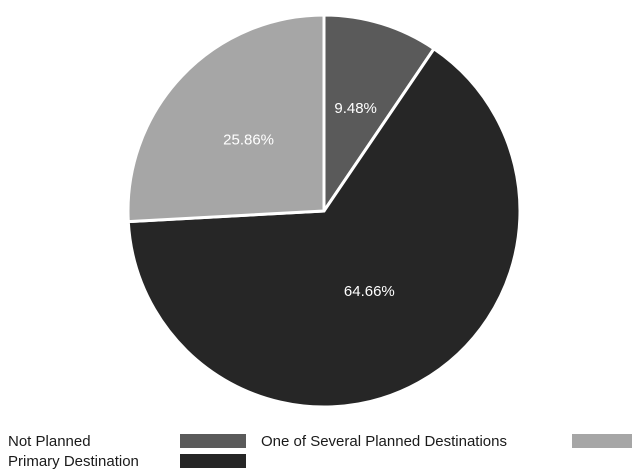 This screenshot has width=632, height=470. Describe the element at coordinates (309, 200) in the screenshot. I see `pie-slice-labels: 9.48% 64.66% 25.86%` at that location.